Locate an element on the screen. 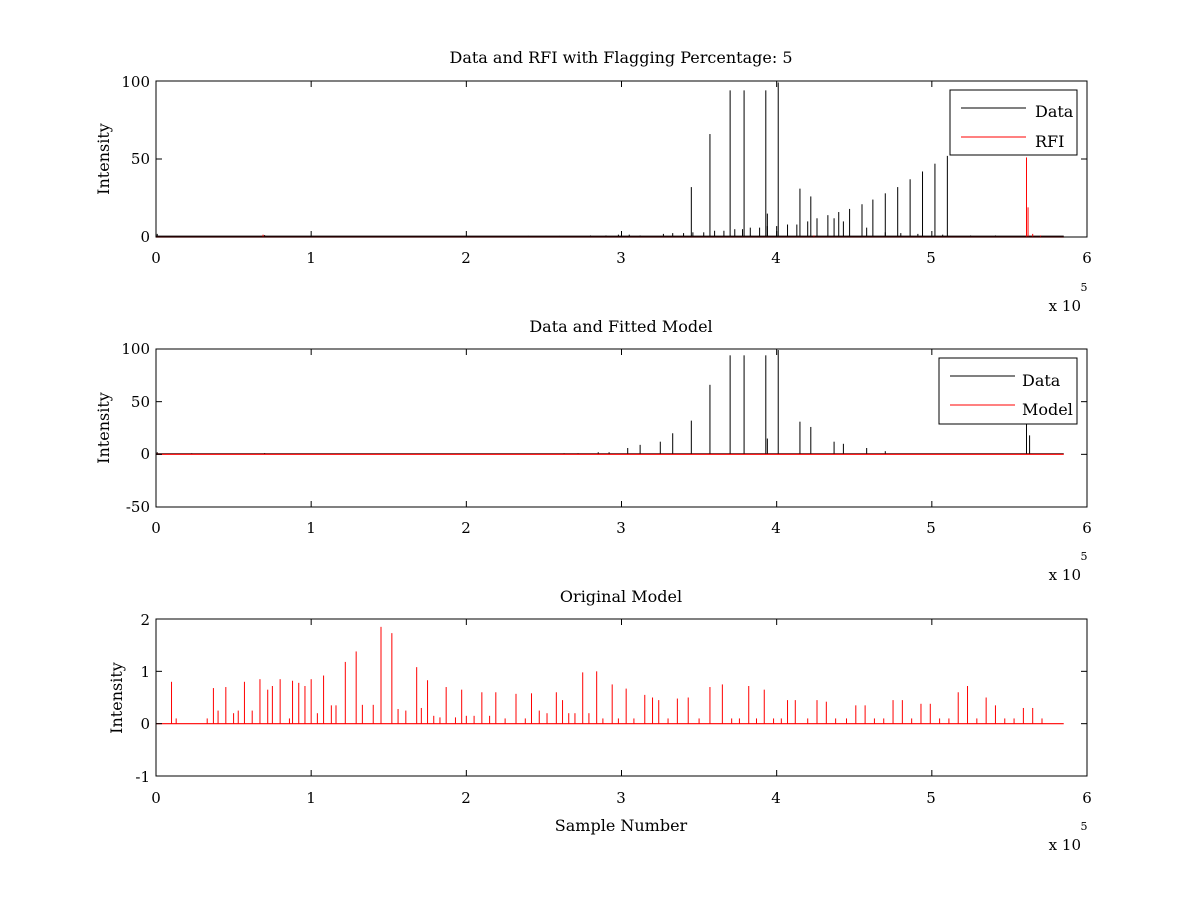 The width and height of the screenshot is (1200, 900). y-ticks: 0 50 100 is located at coordinates (135, 159).